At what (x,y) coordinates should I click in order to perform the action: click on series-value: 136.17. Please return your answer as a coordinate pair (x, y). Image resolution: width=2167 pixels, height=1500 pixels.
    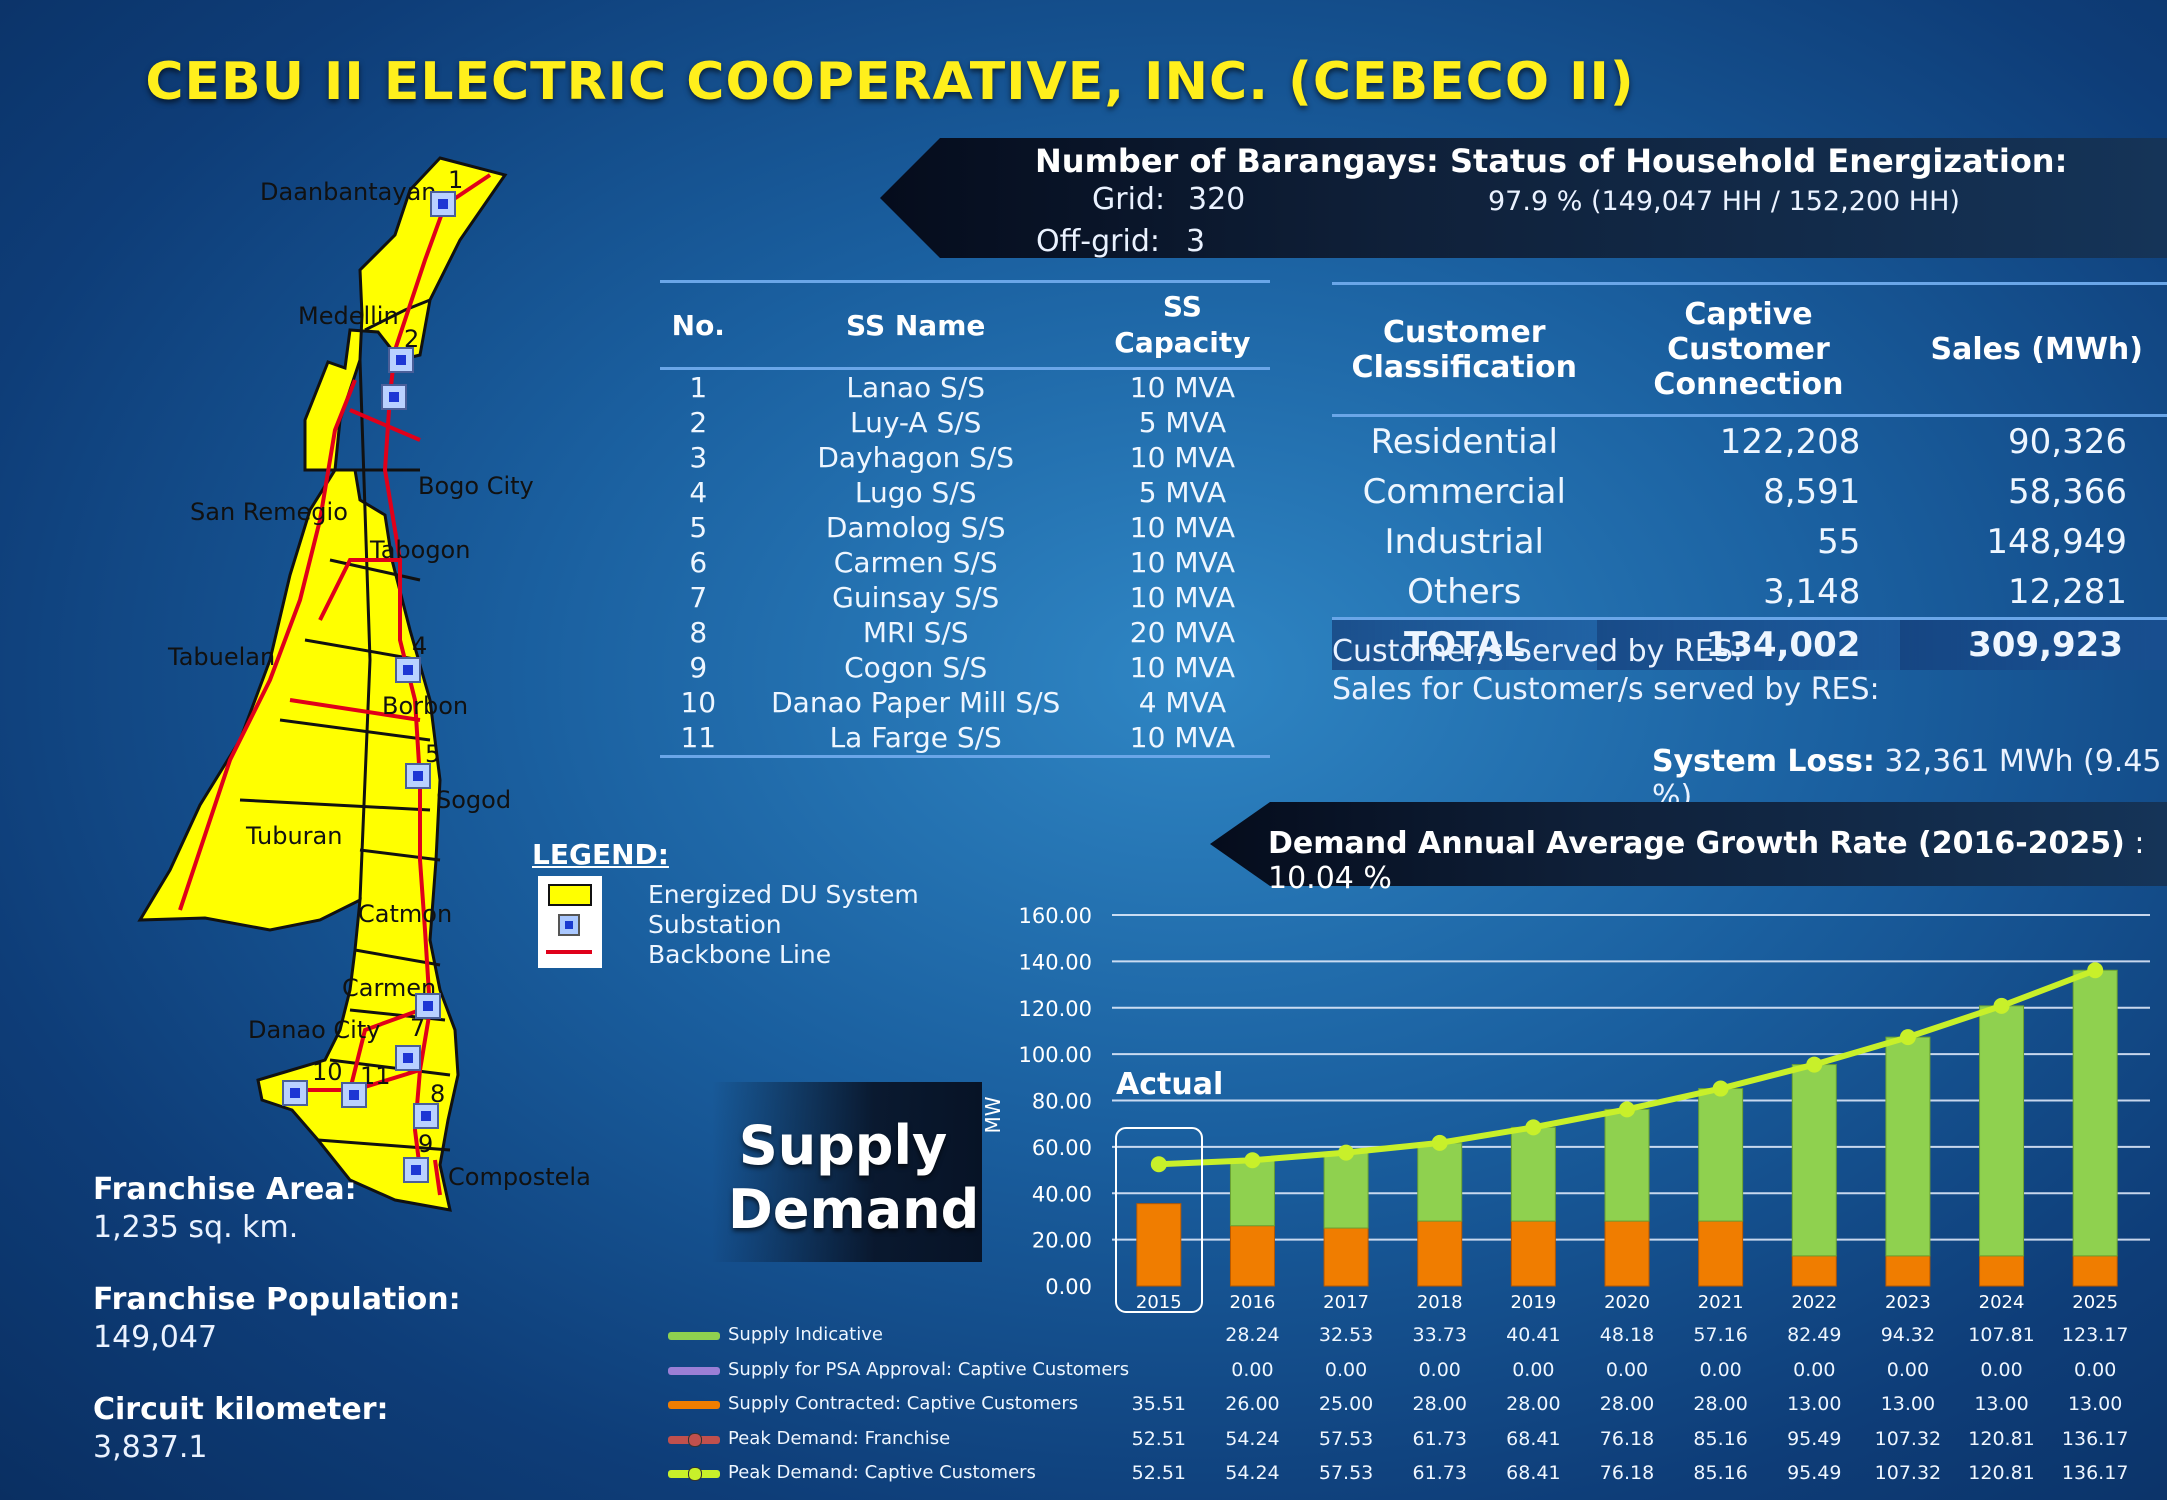
    Looking at the image, I should click on (2095, 1439).